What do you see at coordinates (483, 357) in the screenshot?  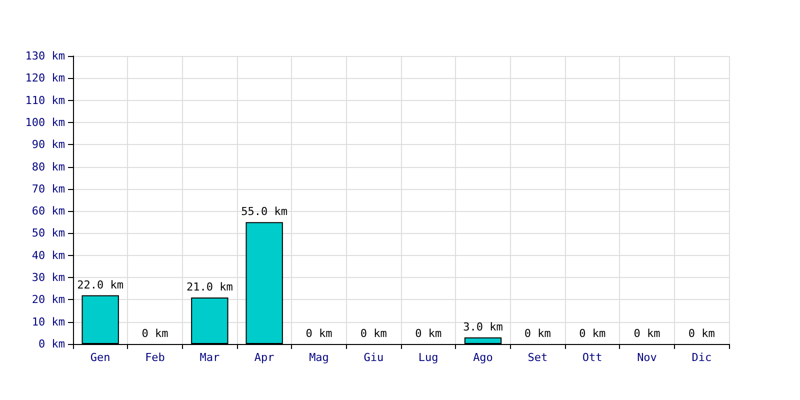 I see `x-tick-label: Ago` at bounding box center [483, 357].